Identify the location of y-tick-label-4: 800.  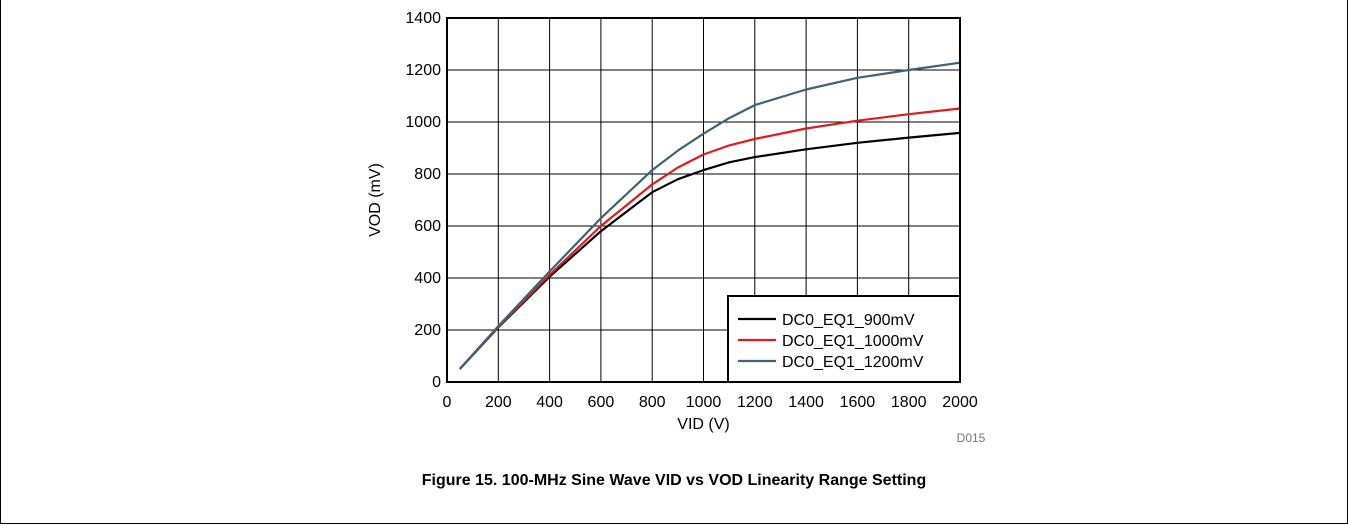
(427, 174).